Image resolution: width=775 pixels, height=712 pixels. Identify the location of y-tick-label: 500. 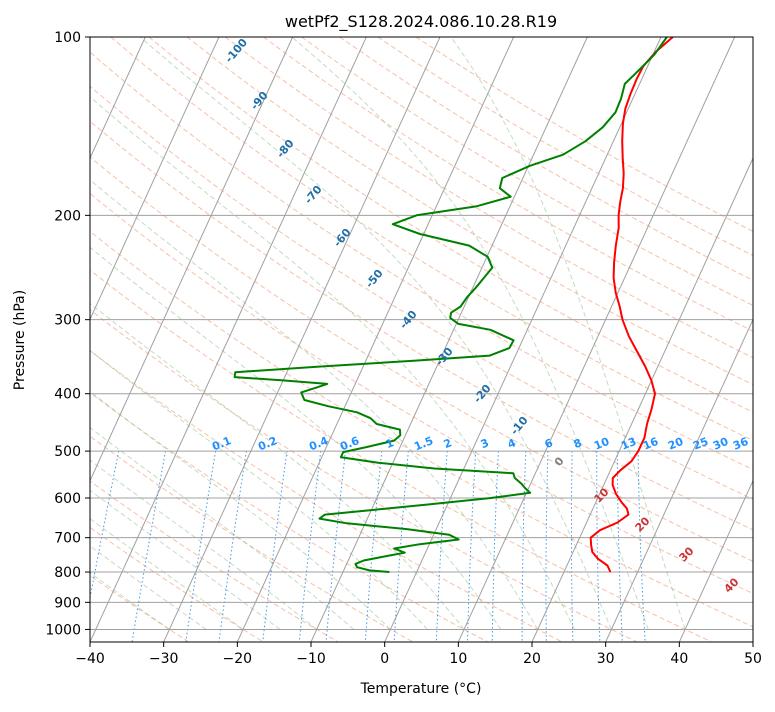
(67, 452).